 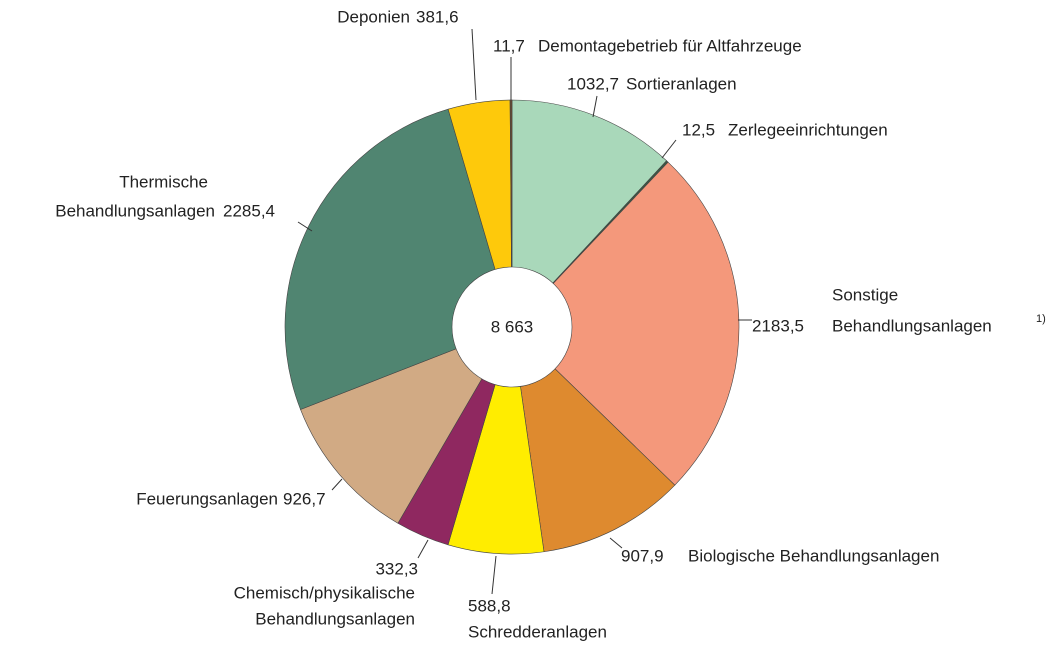 I want to click on category-label: Schredderanlagen, so click(x=537, y=631).